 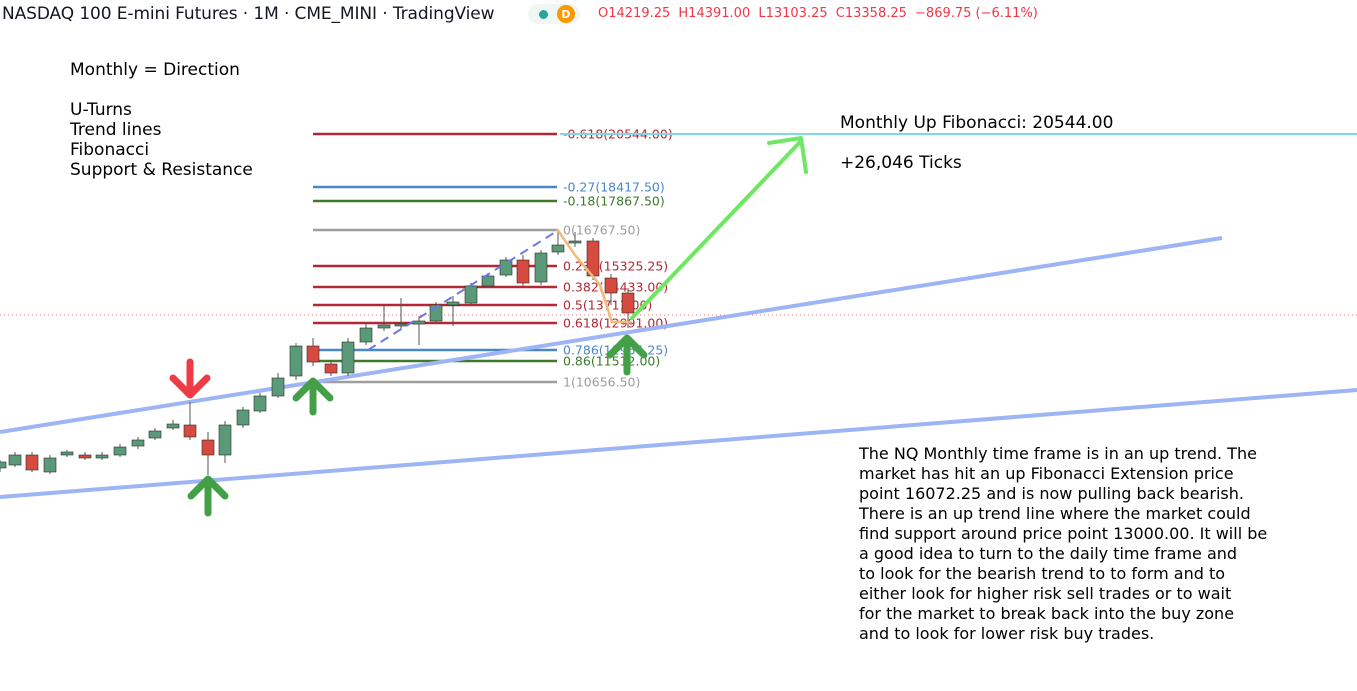 What do you see at coordinates (101, 110) in the screenshot?
I see `concept-item: U-Turns` at bounding box center [101, 110].